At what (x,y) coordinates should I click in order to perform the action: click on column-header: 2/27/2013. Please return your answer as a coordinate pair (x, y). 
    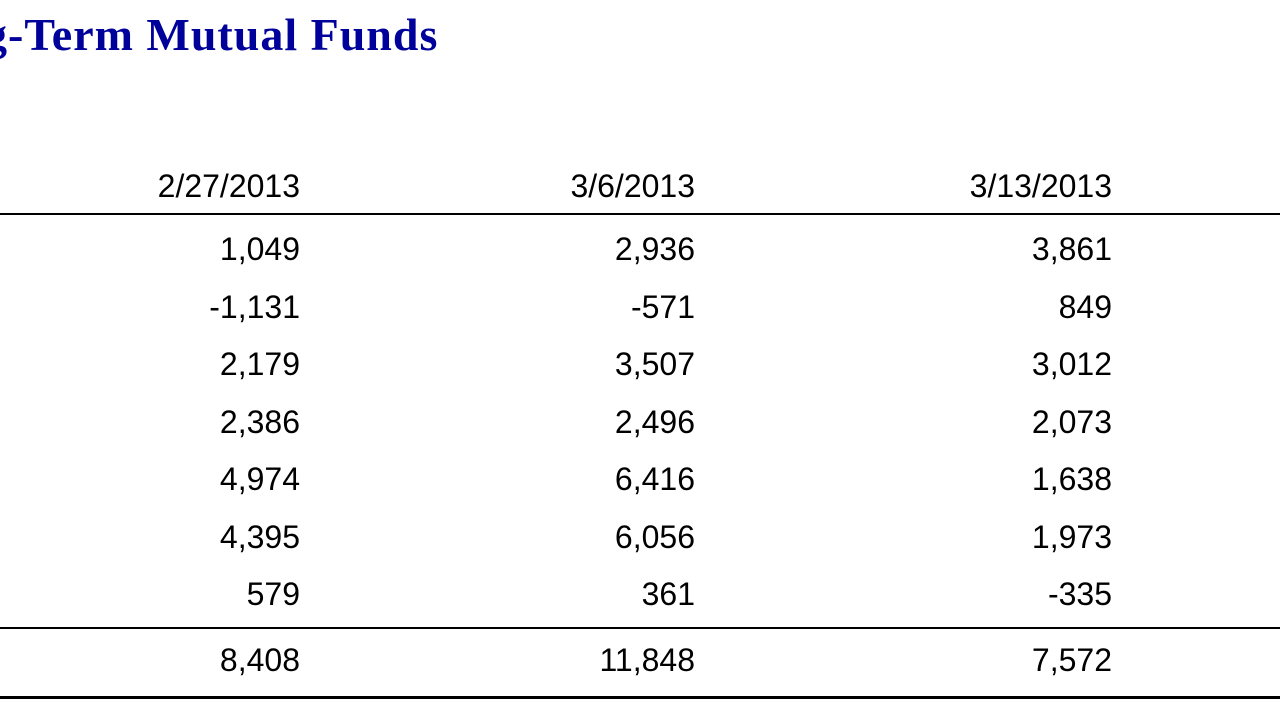
    Looking at the image, I should click on (228, 186).